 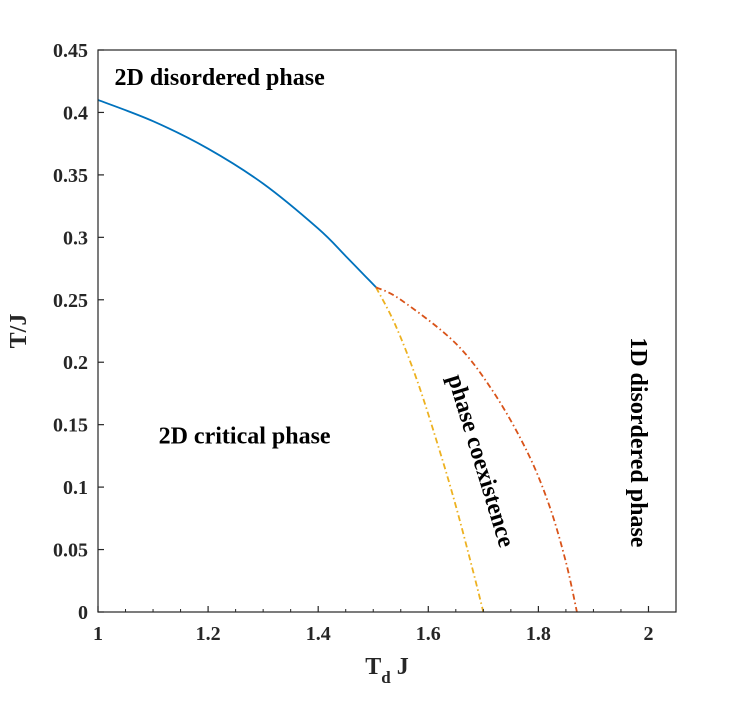 What do you see at coordinates (70, 51) in the screenshot?
I see `y-tick-label: 0.45` at bounding box center [70, 51].